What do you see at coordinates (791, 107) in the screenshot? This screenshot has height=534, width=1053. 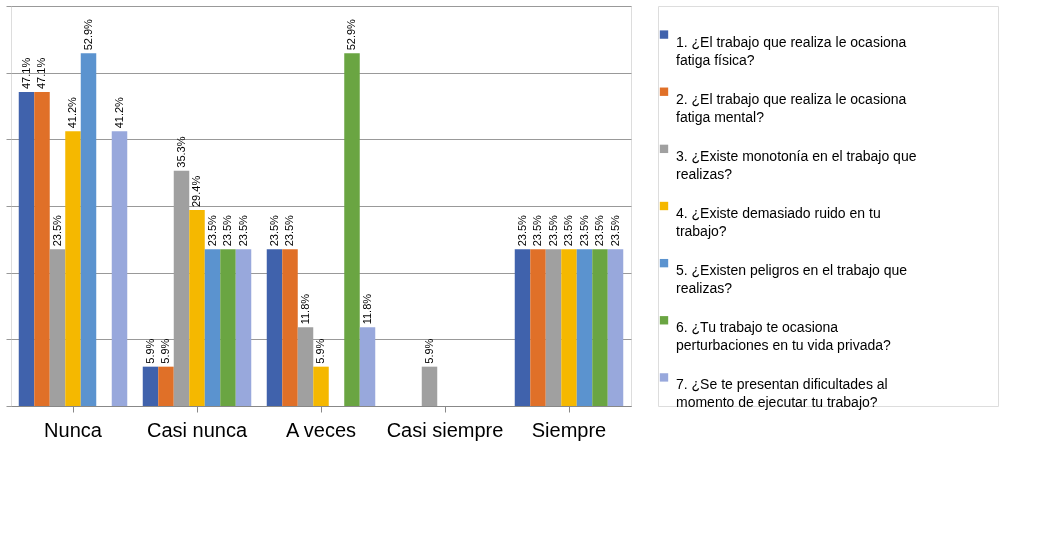 I see `legend-label: 2. ¿El trabajo que realiza le ocasiona fatiga mental?` at bounding box center [791, 107].